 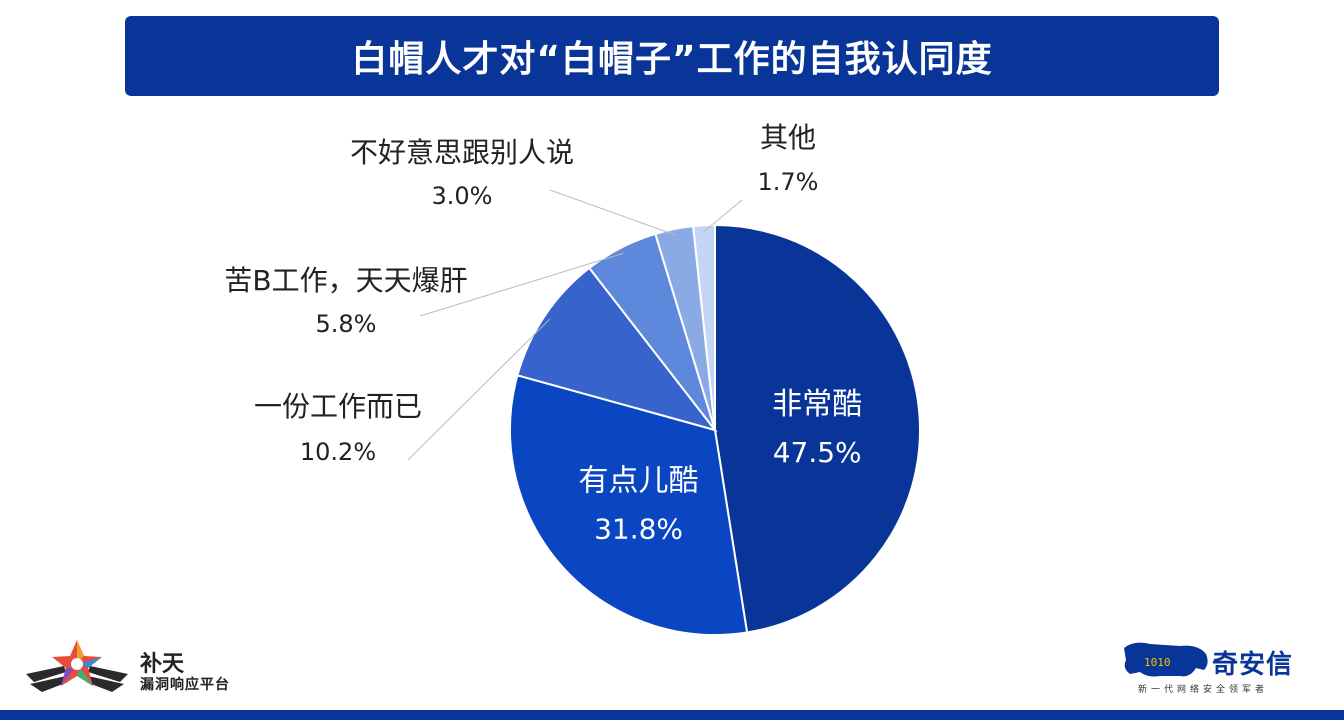 I want to click on slice-label: 有点儿酷, so click(x=639, y=480).